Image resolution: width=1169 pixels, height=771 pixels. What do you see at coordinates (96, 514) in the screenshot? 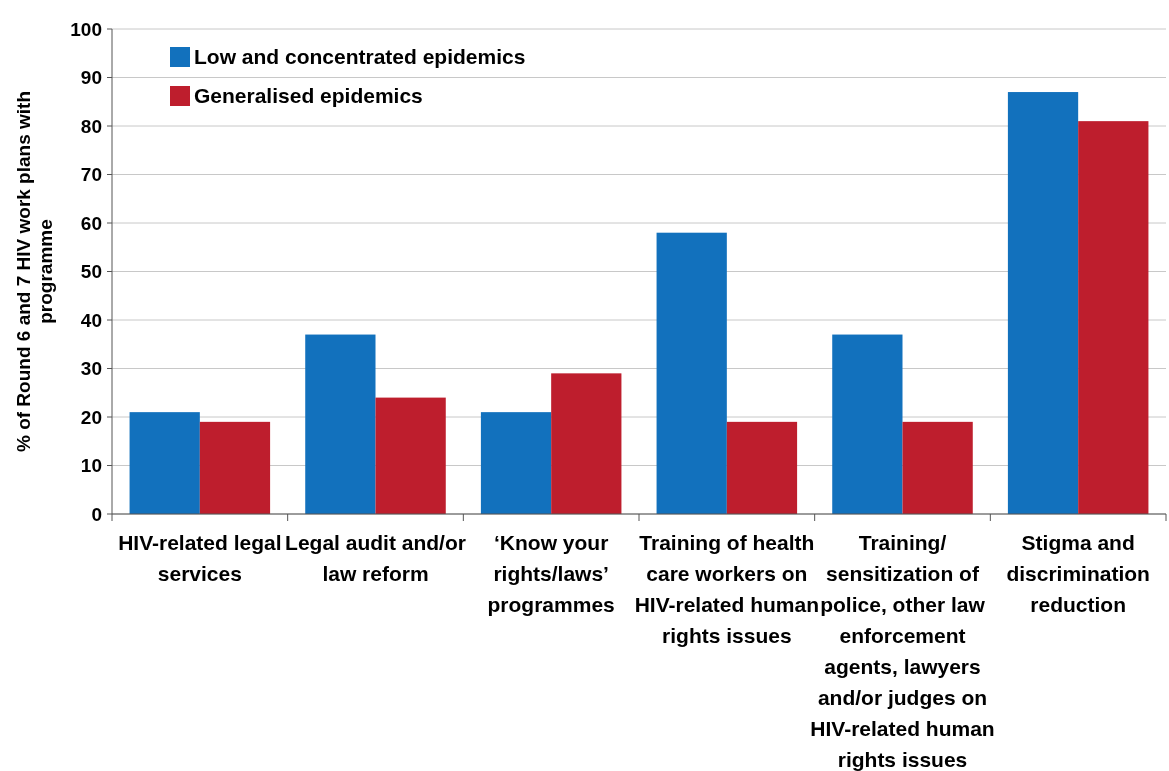
I see `y-tick-label: 0` at bounding box center [96, 514].